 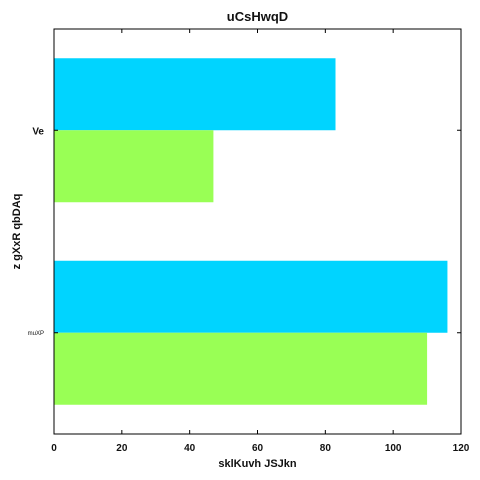 I want to click on y-tick-label: Ve, so click(x=38, y=131).